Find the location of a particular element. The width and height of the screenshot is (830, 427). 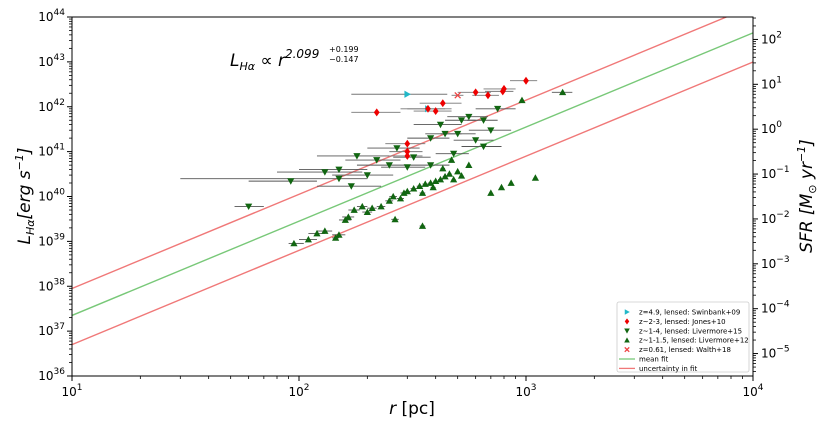

legend-label: uncertainty in fit is located at coordinates (668, 369).